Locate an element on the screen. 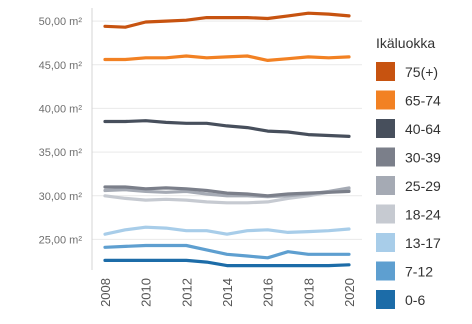  x-tick-label: 2014 is located at coordinates (227, 292).